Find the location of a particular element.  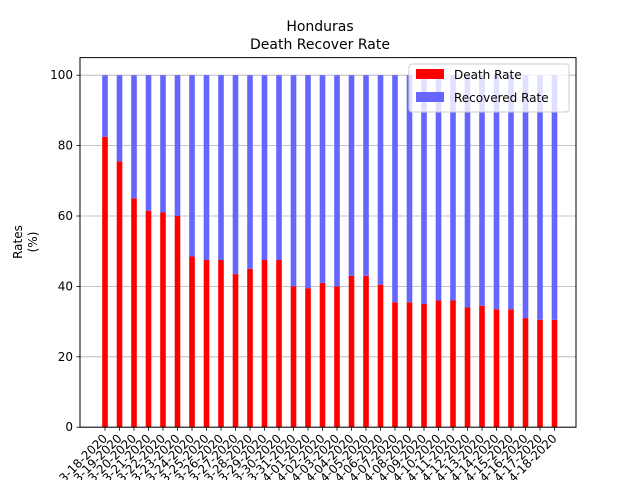

legend-label-recovered-rate: Recovered Rate is located at coordinates (501, 98).